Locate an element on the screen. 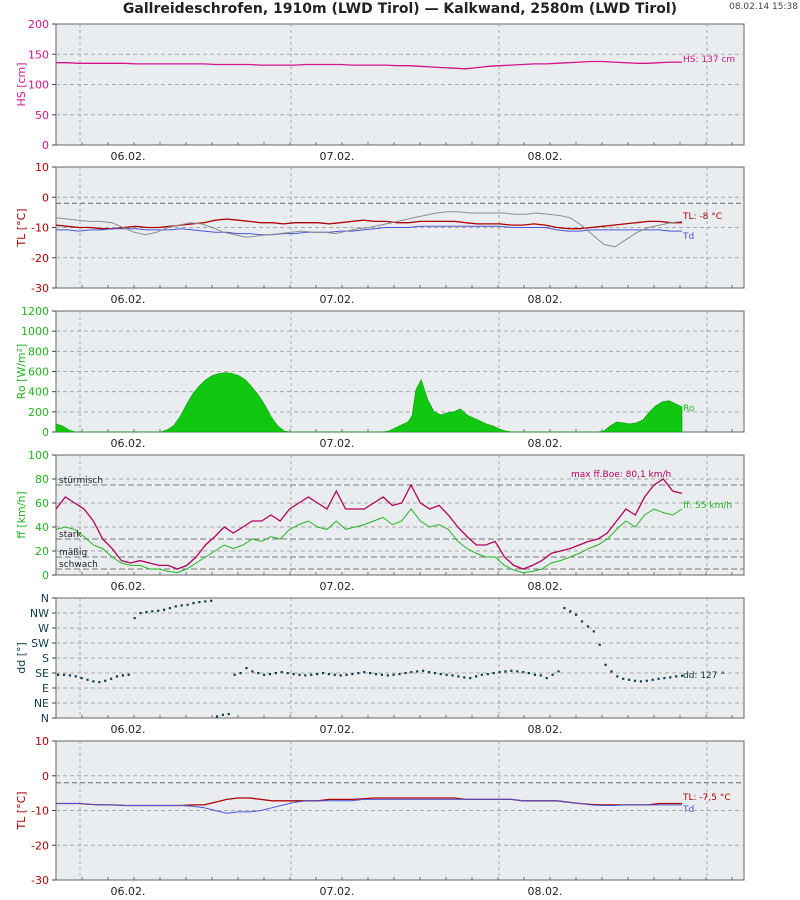 The width and height of the screenshot is (800, 900). y-tick-label: 10 is located at coordinates (42, 741).